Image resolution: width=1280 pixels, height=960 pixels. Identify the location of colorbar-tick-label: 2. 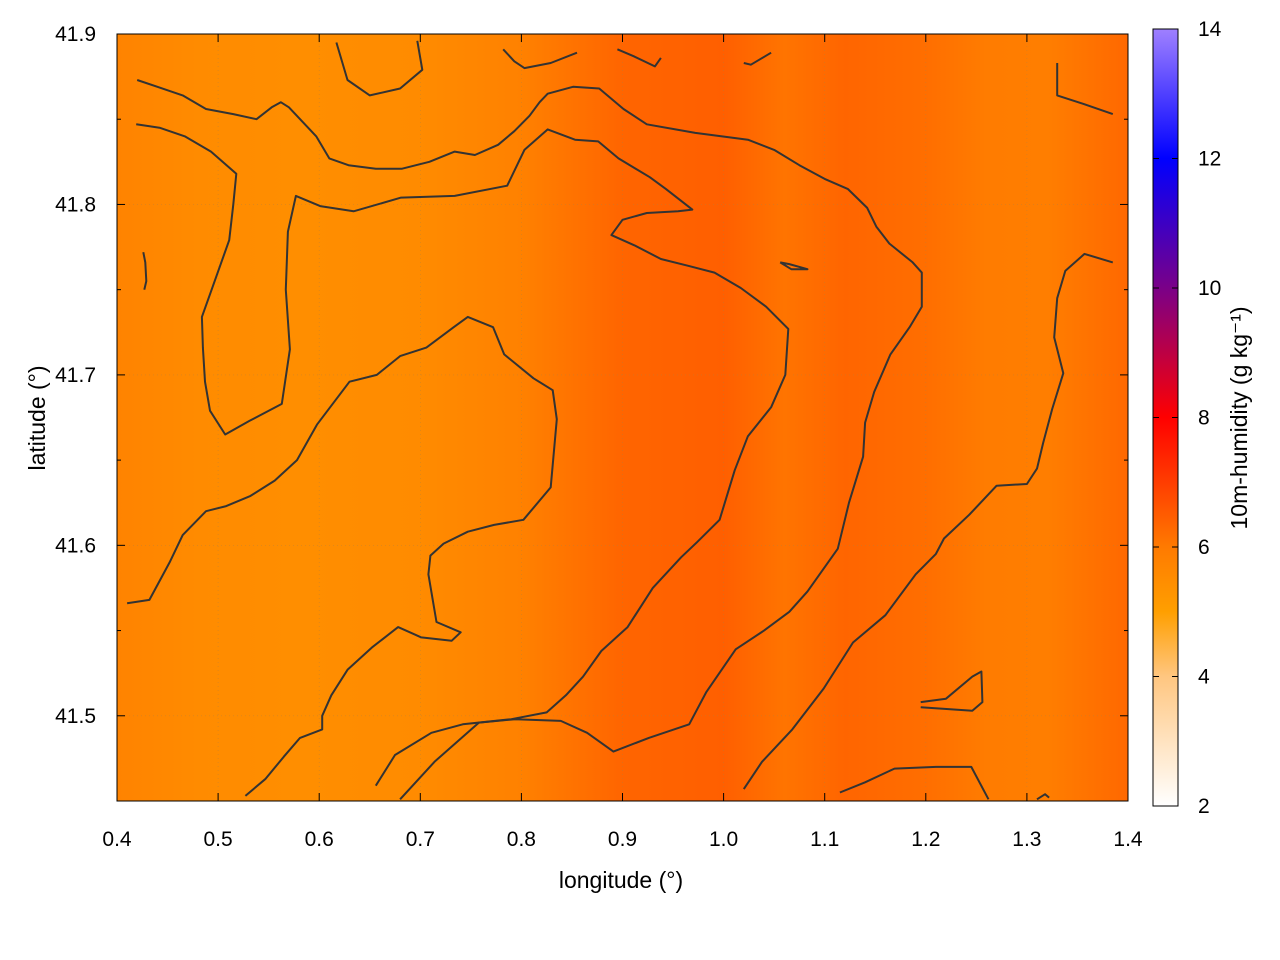
(1204, 806).